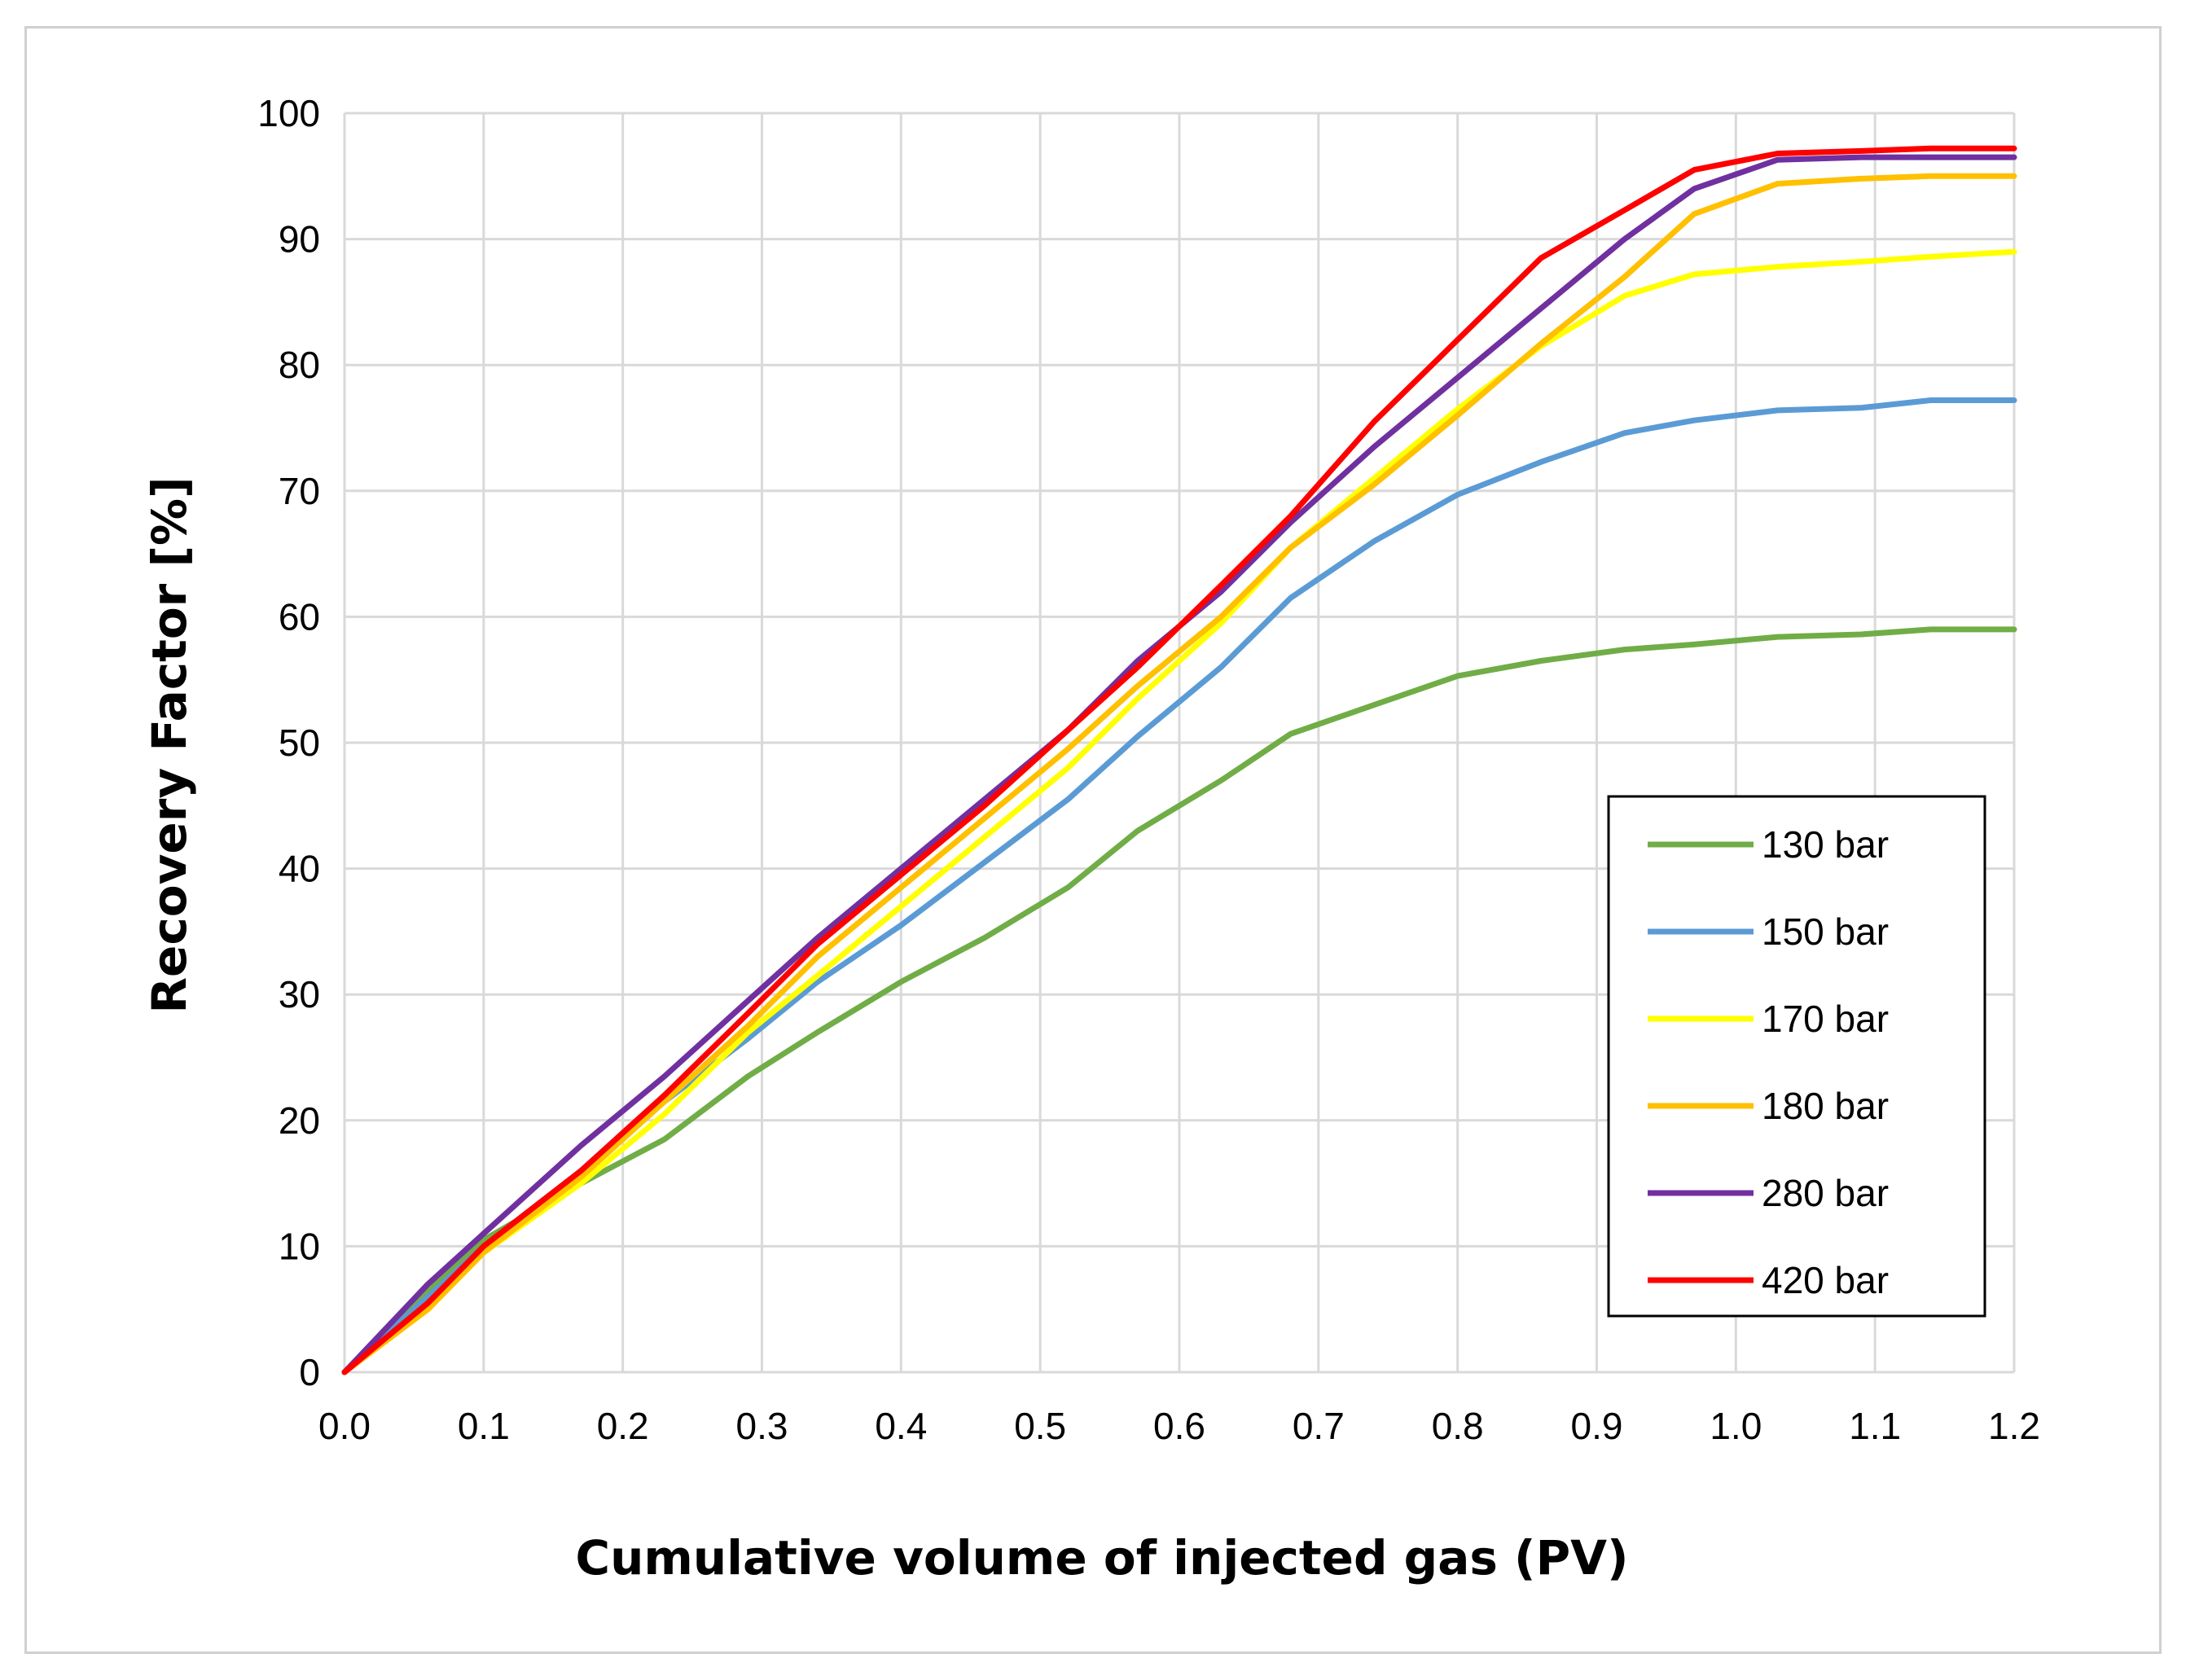 Image resolution: width=2186 pixels, height=1680 pixels. Describe the element at coordinates (1179, 1426) in the screenshot. I see `x-tick-label: 0.6` at that location.